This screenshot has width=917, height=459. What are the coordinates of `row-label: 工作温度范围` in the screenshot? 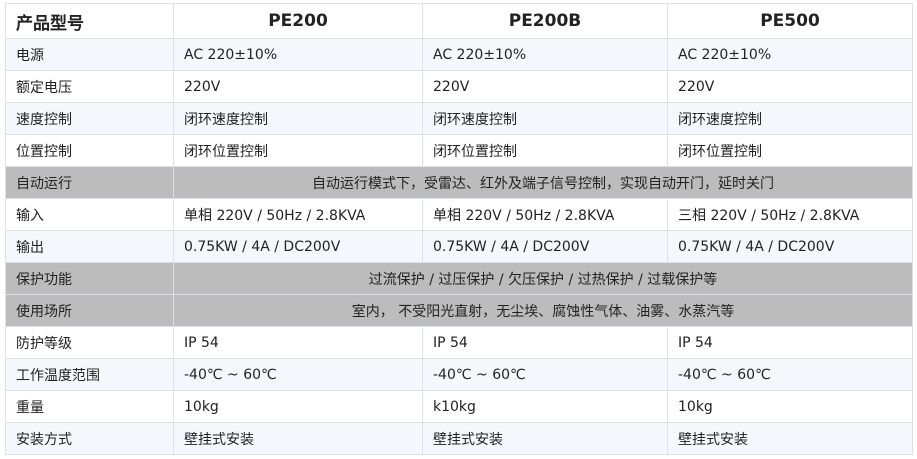 It's located at (89, 374).